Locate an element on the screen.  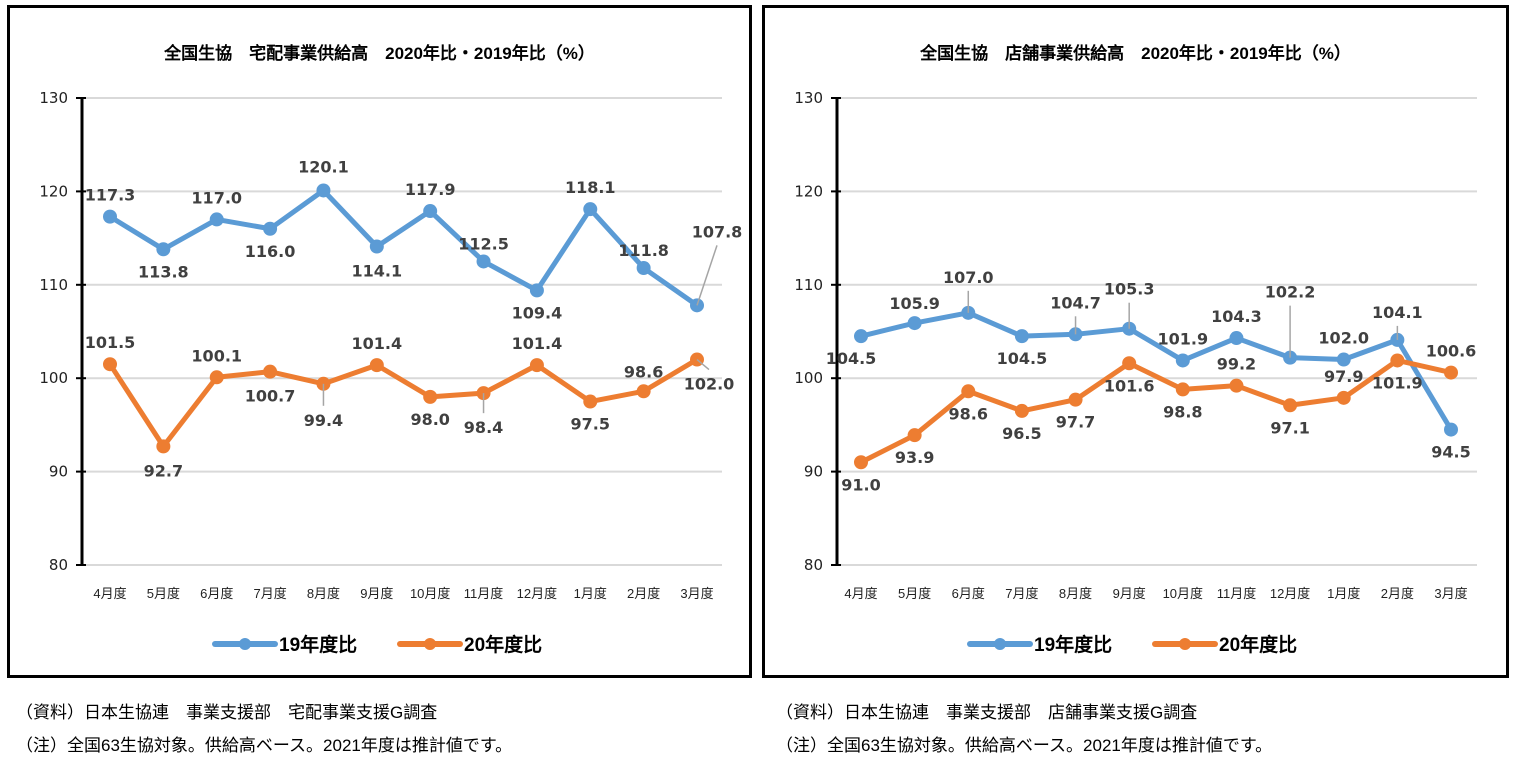
x-tick-label: 11月度 is located at coordinates (484, 593).